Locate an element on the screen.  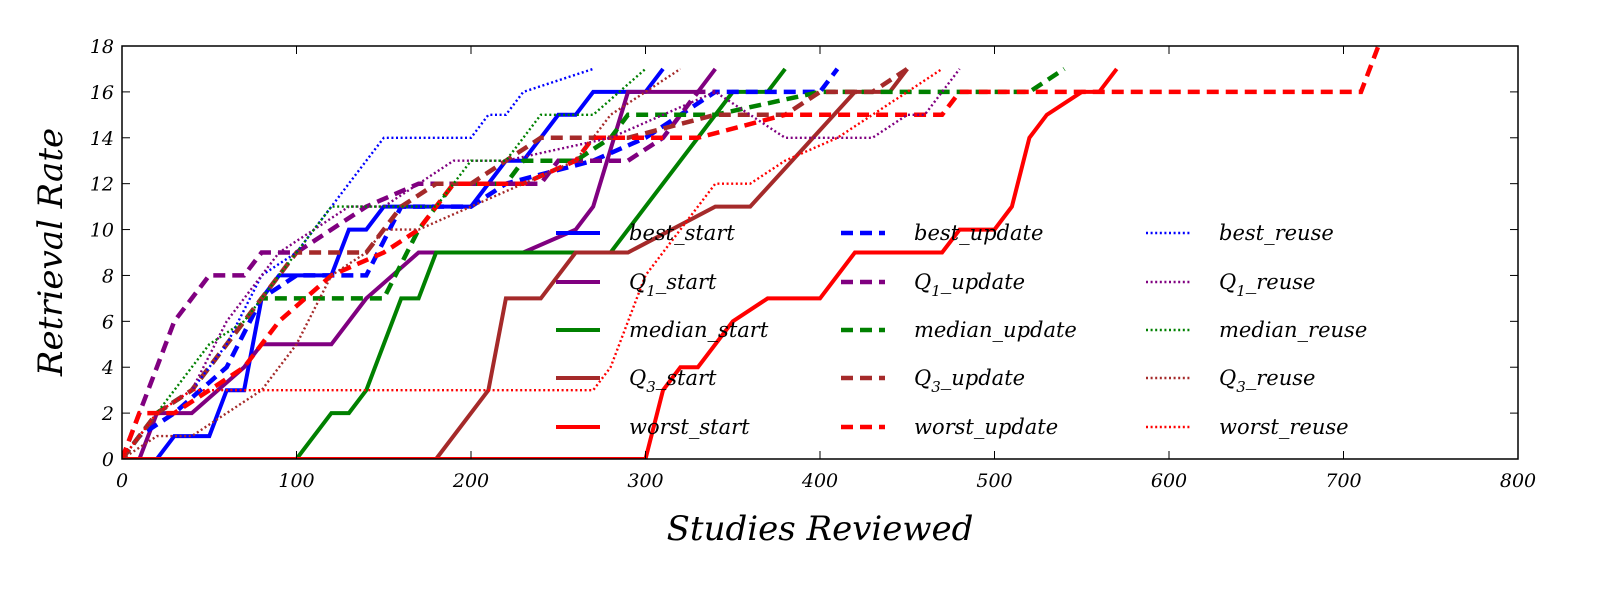
x-tick-label: 200 is located at coordinates (470, 481).